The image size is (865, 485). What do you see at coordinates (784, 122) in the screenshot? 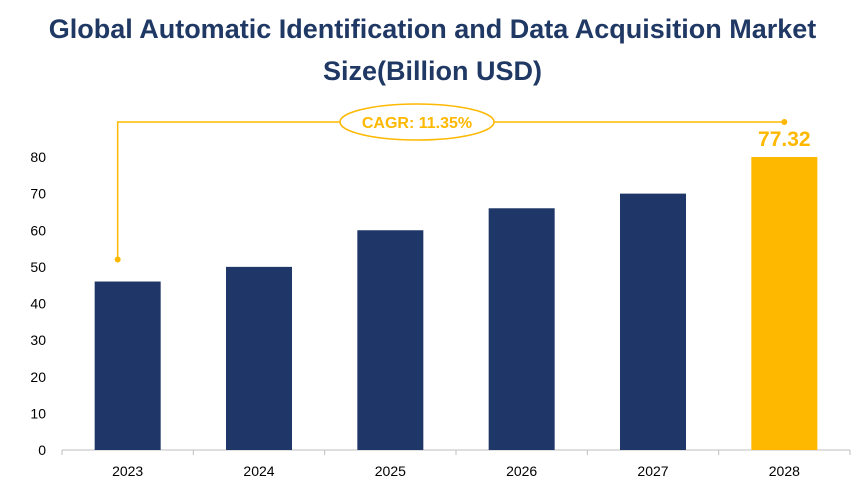
I see `cagr-end-dot` at bounding box center [784, 122].